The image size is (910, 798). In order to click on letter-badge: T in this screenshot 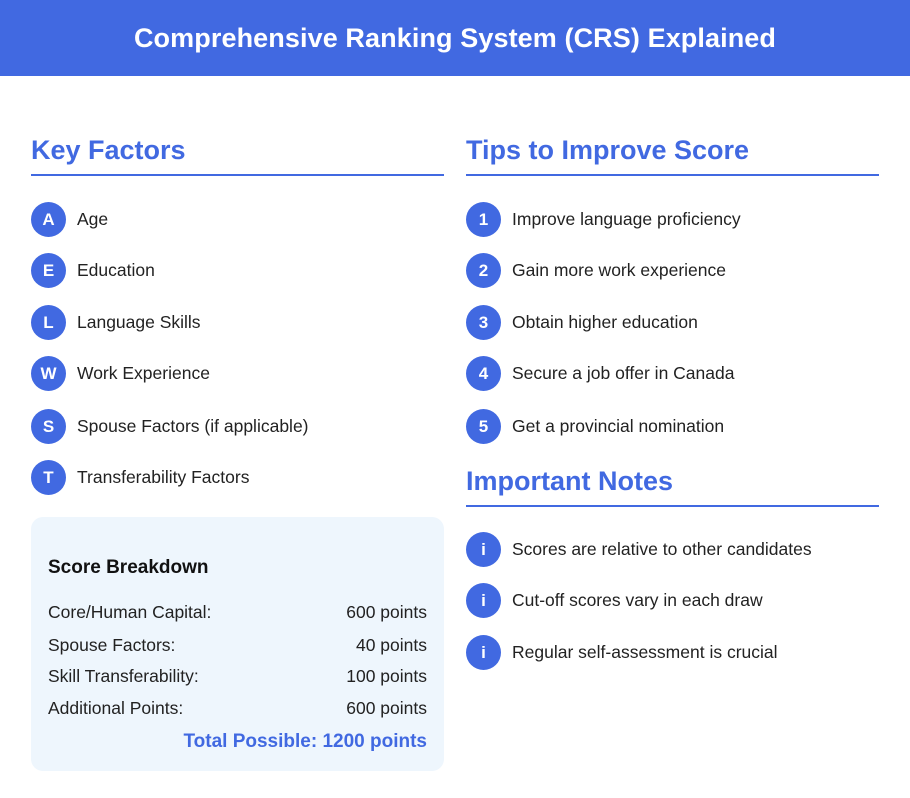, I will do `click(48, 477)`.